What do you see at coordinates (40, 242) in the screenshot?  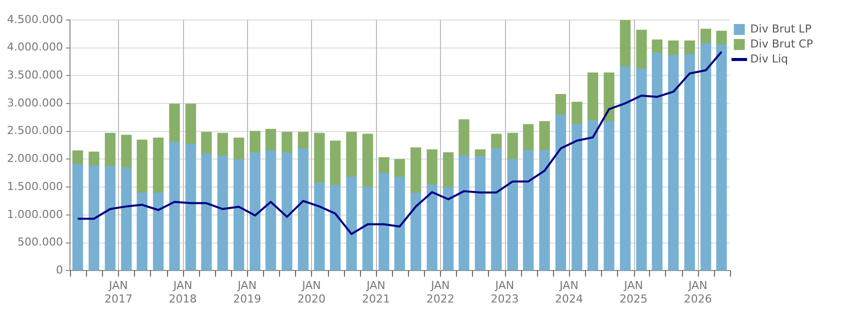 I see `y-tick-label: 500.000` at bounding box center [40, 242].